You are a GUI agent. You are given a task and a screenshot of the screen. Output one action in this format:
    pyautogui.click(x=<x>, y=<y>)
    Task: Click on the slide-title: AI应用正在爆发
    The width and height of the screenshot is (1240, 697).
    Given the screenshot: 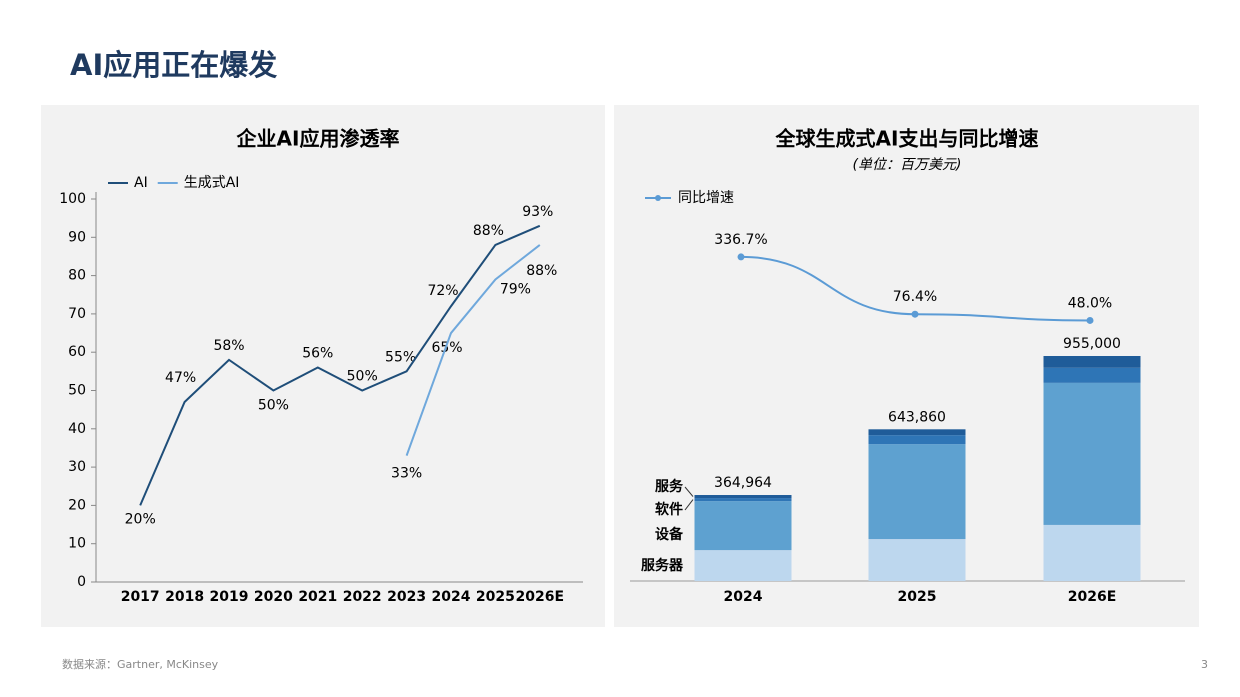 What is the action you would take?
    pyautogui.click(x=173, y=65)
    